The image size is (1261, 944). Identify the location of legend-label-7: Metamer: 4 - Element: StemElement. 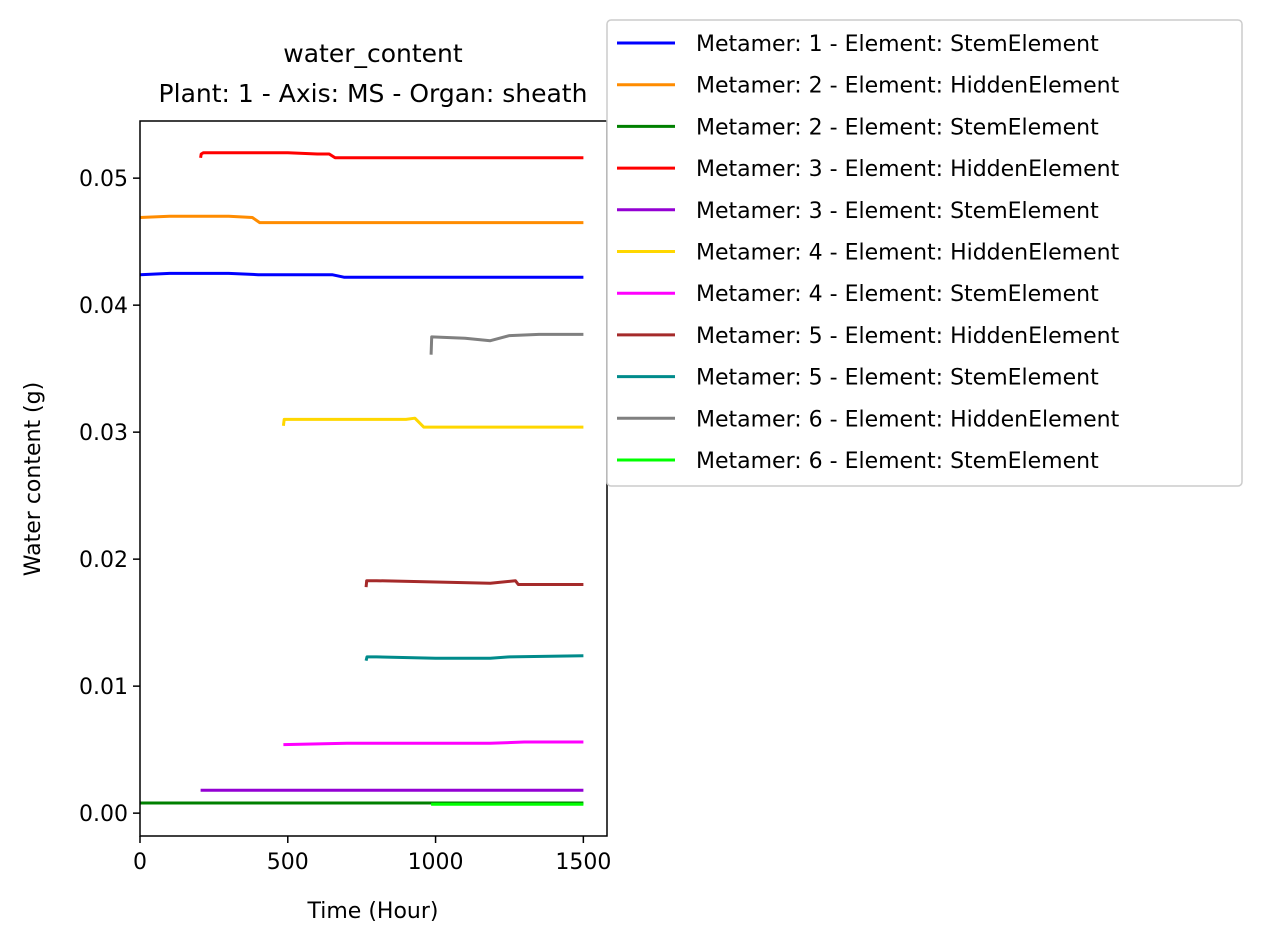
(897, 294).